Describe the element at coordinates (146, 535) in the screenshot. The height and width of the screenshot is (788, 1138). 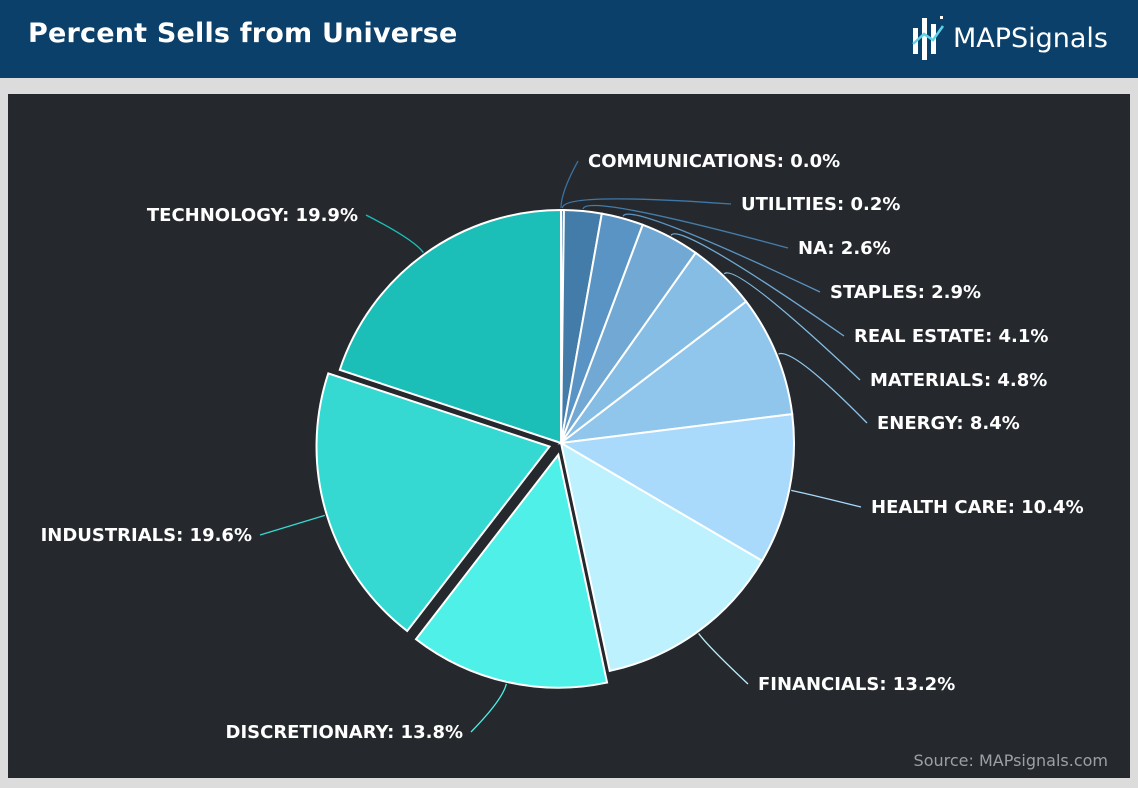
I see `slice-label-industrials: INDUSTRIALS: 19.6%` at that location.